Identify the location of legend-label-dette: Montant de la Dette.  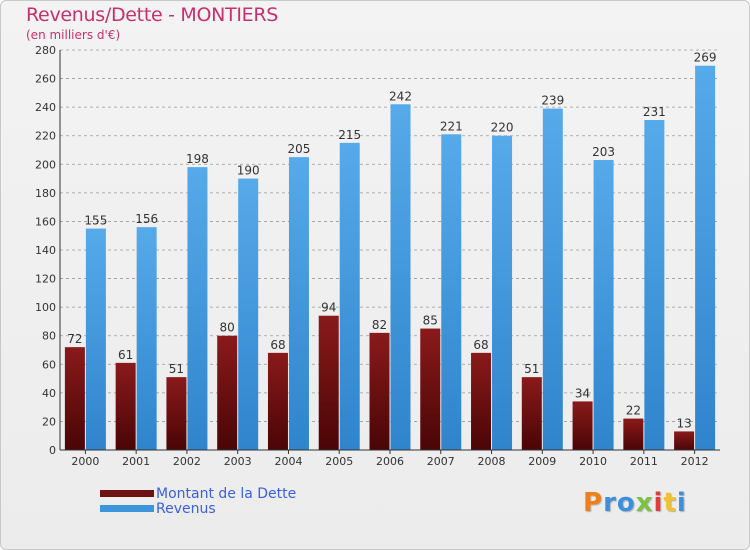
(226, 493).